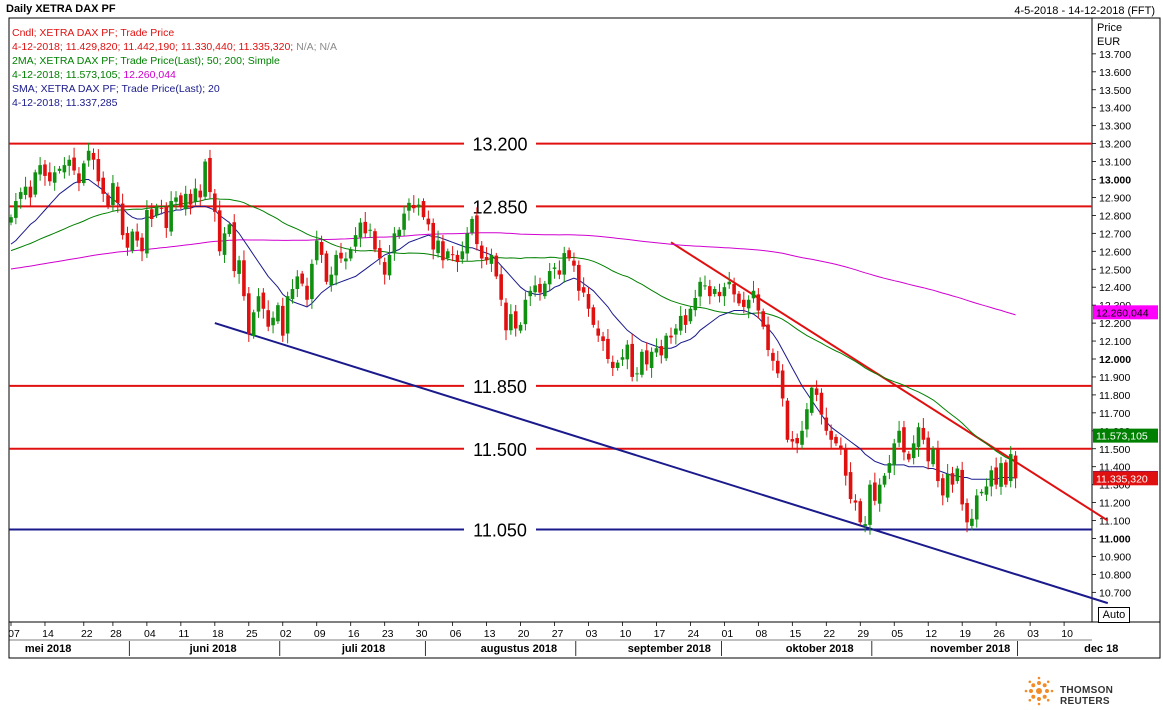 Image resolution: width=1163 pixels, height=710 pixels. What do you see at coordinates (1114, 522) in the screenshot?
I see `y-tick-label: 11.100` at bounding box center [1114, 522].